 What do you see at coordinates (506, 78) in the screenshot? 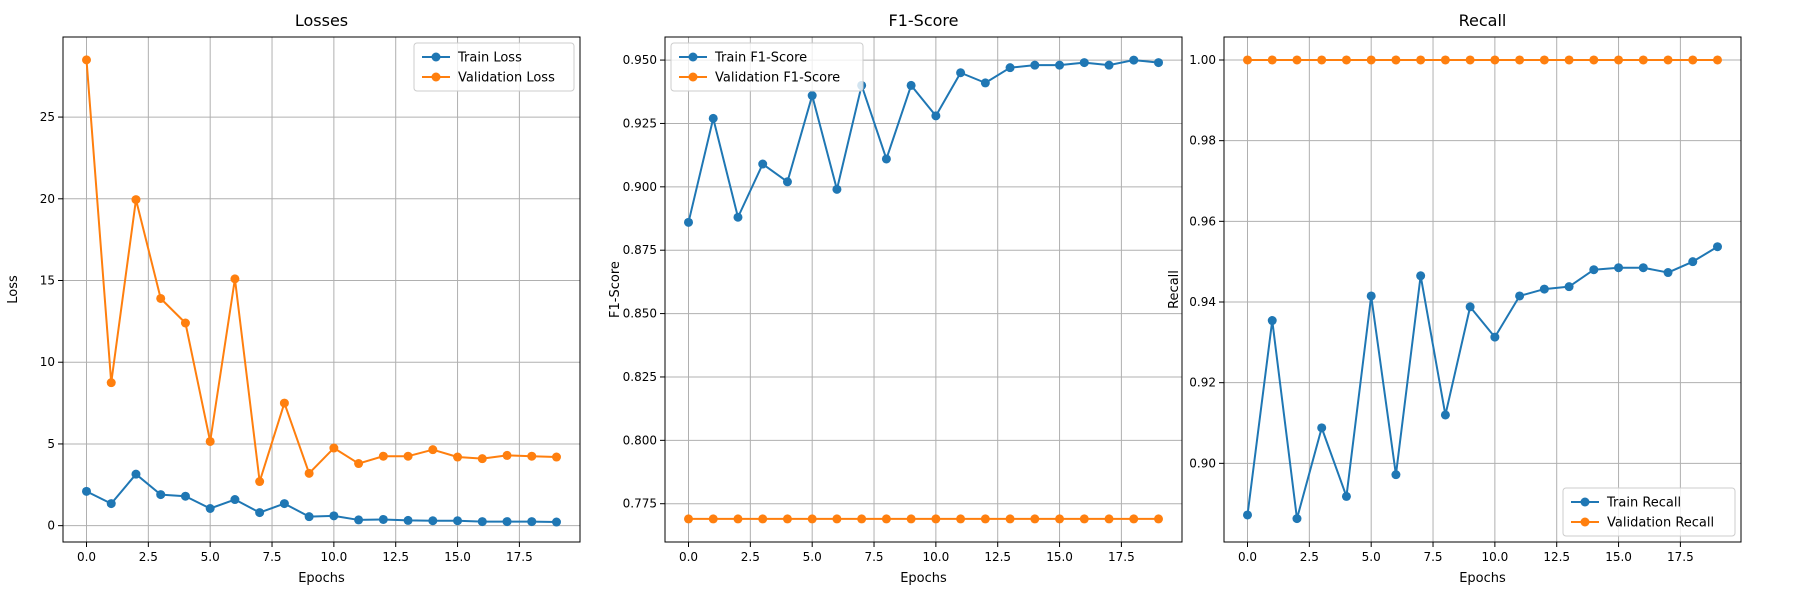
I see `legend-label: Validation Loss` at bounding box center [506, 78].